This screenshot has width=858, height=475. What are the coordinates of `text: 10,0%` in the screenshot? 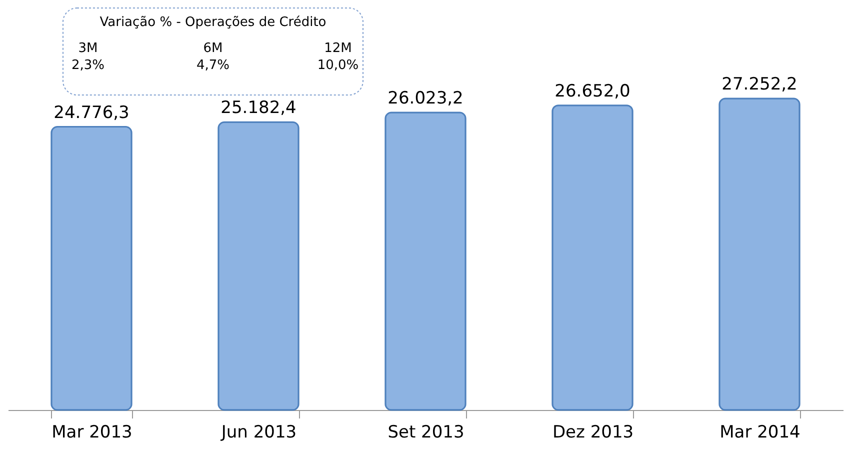 It's located at (338, 65).